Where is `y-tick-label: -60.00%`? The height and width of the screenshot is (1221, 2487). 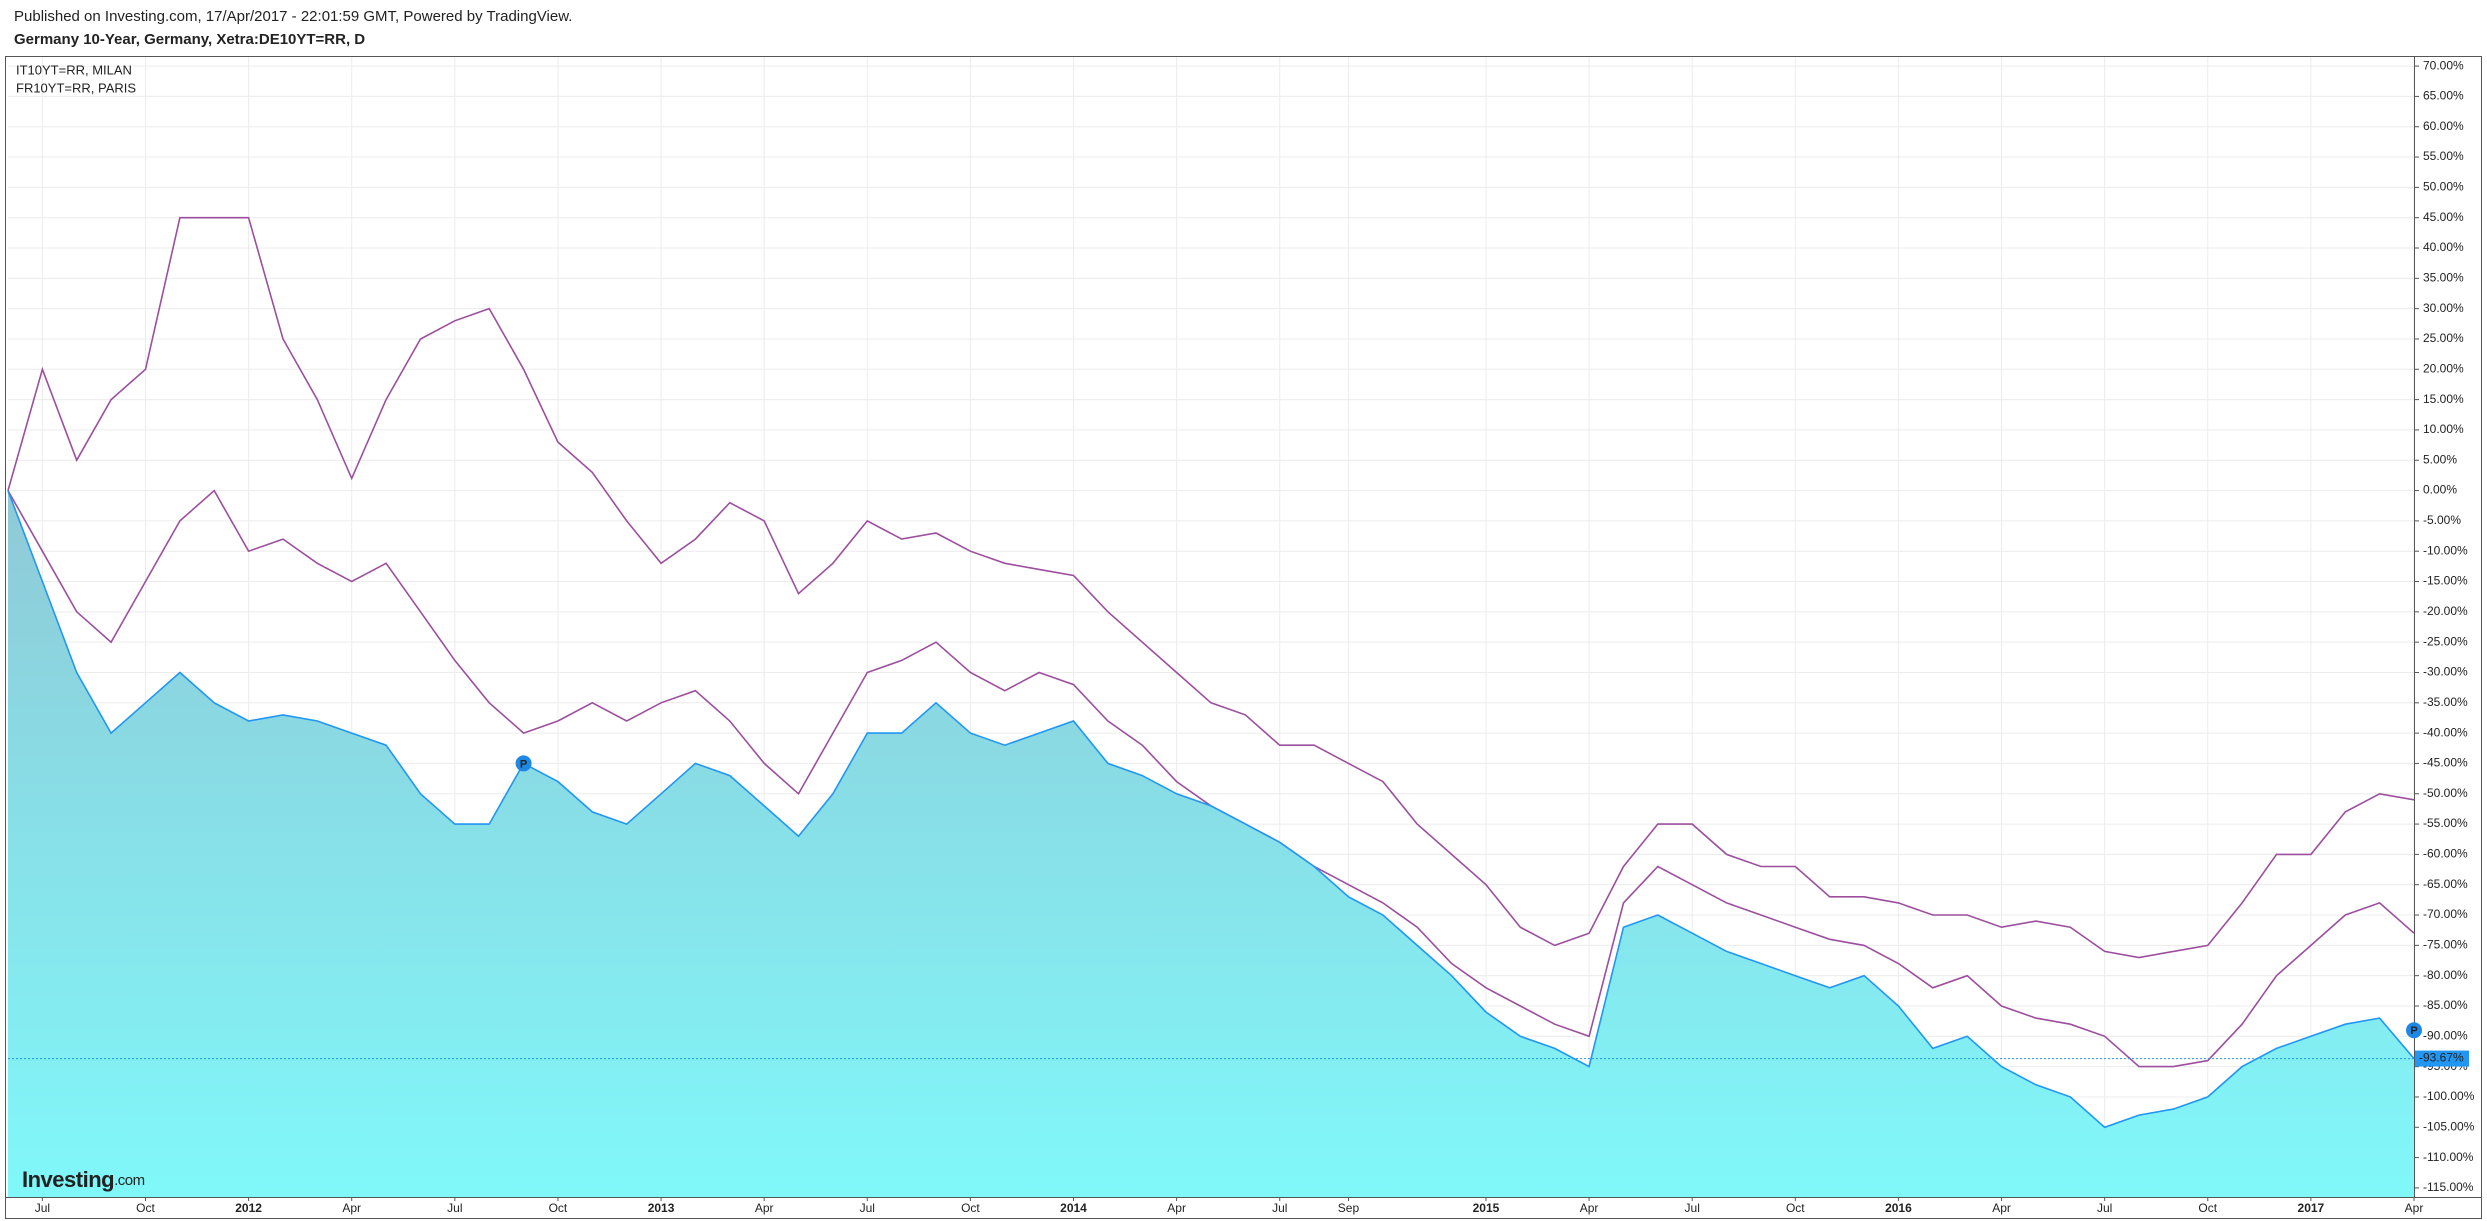 y-tick-label: -60.00% is located at coordinates (2445, 854).